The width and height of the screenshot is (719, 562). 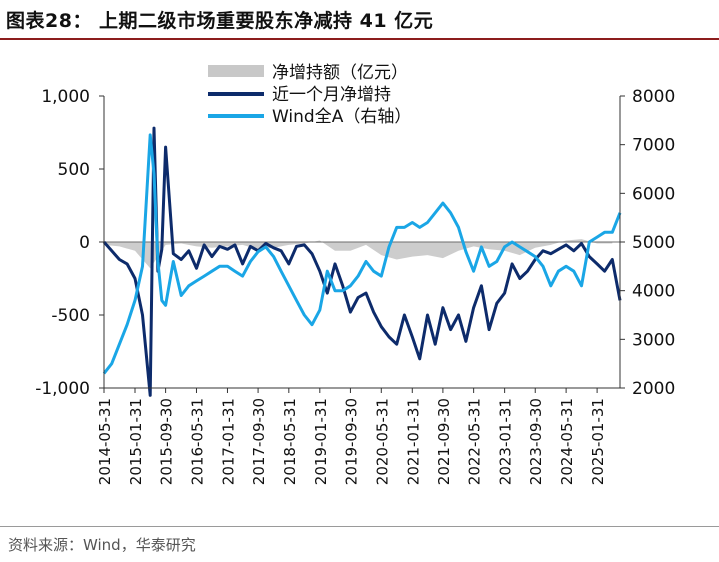 What do you see at coordinates (382, 441) in the screenshot?
I see `x-tick-label: 2020-05-31` at bounding box center [382, 441].